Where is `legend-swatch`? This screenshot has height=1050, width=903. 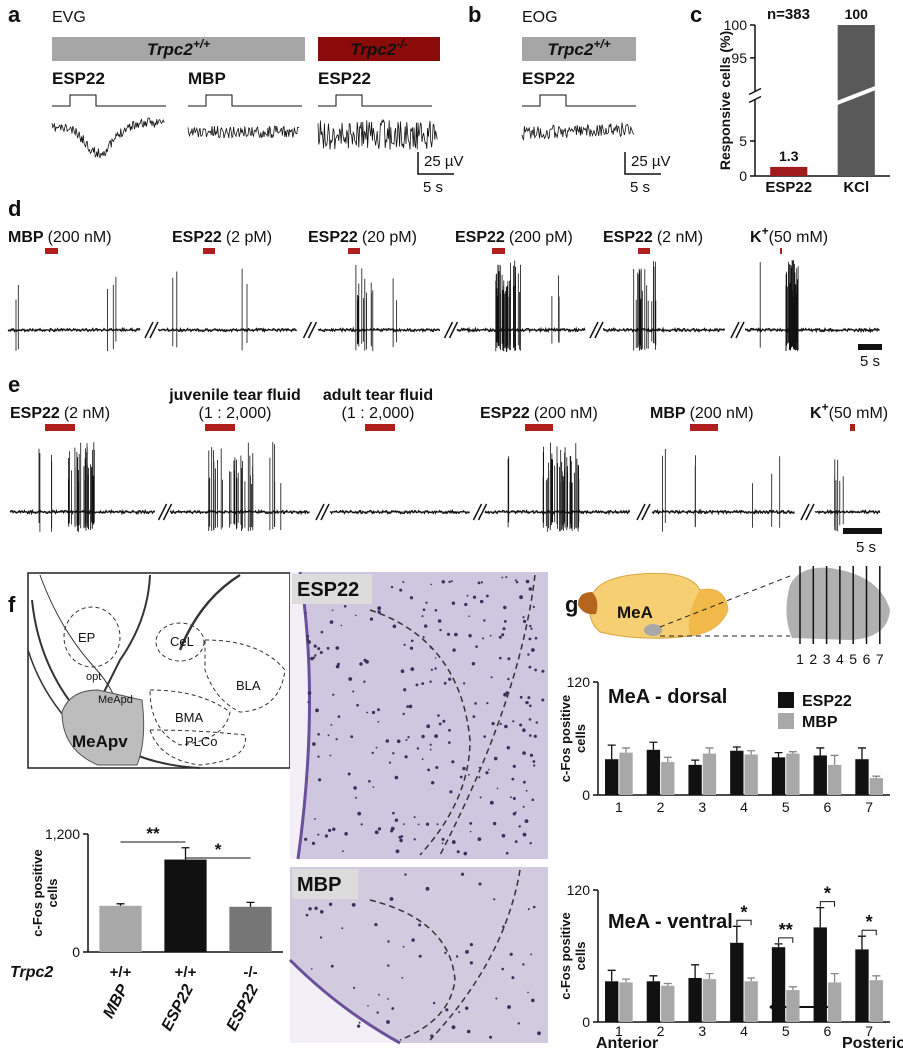 legend-swatch is located at coordinates (786, 721).